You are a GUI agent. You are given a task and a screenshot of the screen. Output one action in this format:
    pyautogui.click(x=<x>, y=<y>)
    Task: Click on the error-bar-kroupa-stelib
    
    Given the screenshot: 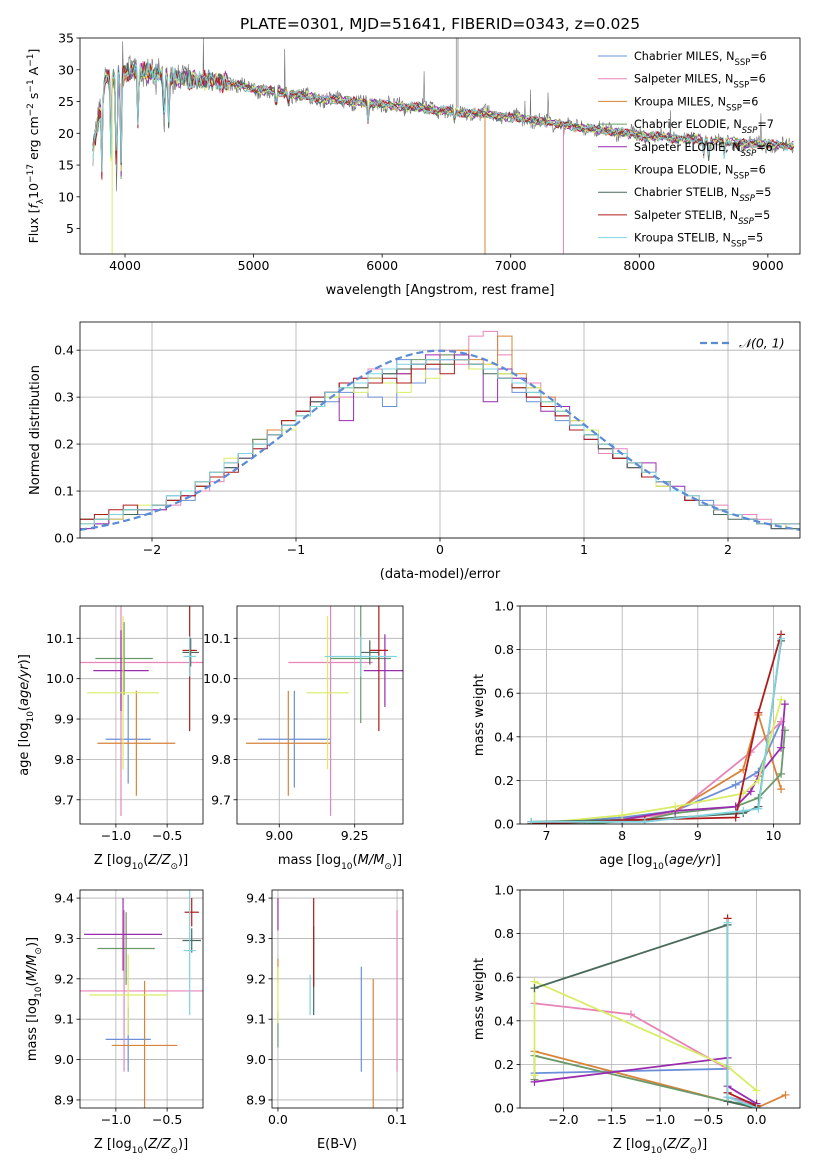 What is the action you would take?
    pyautogui.click(x=360, y=656)
    